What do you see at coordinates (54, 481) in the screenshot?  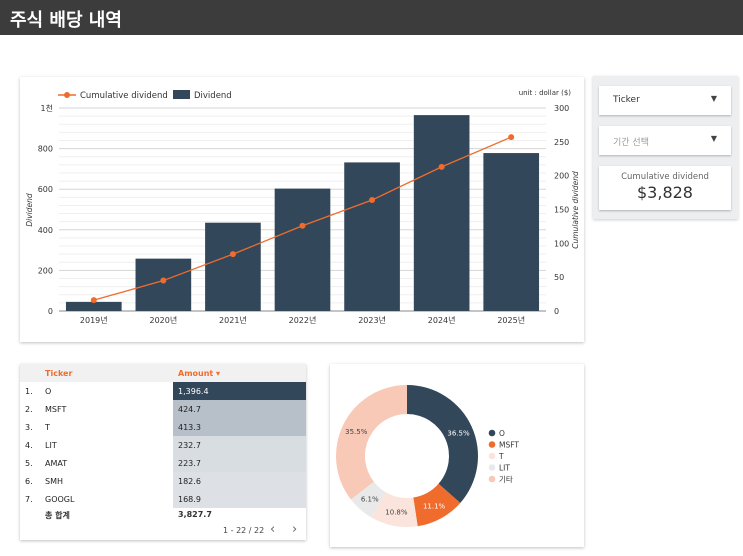 I see `row-ticker: SMH` at bounding box center [54, 481].